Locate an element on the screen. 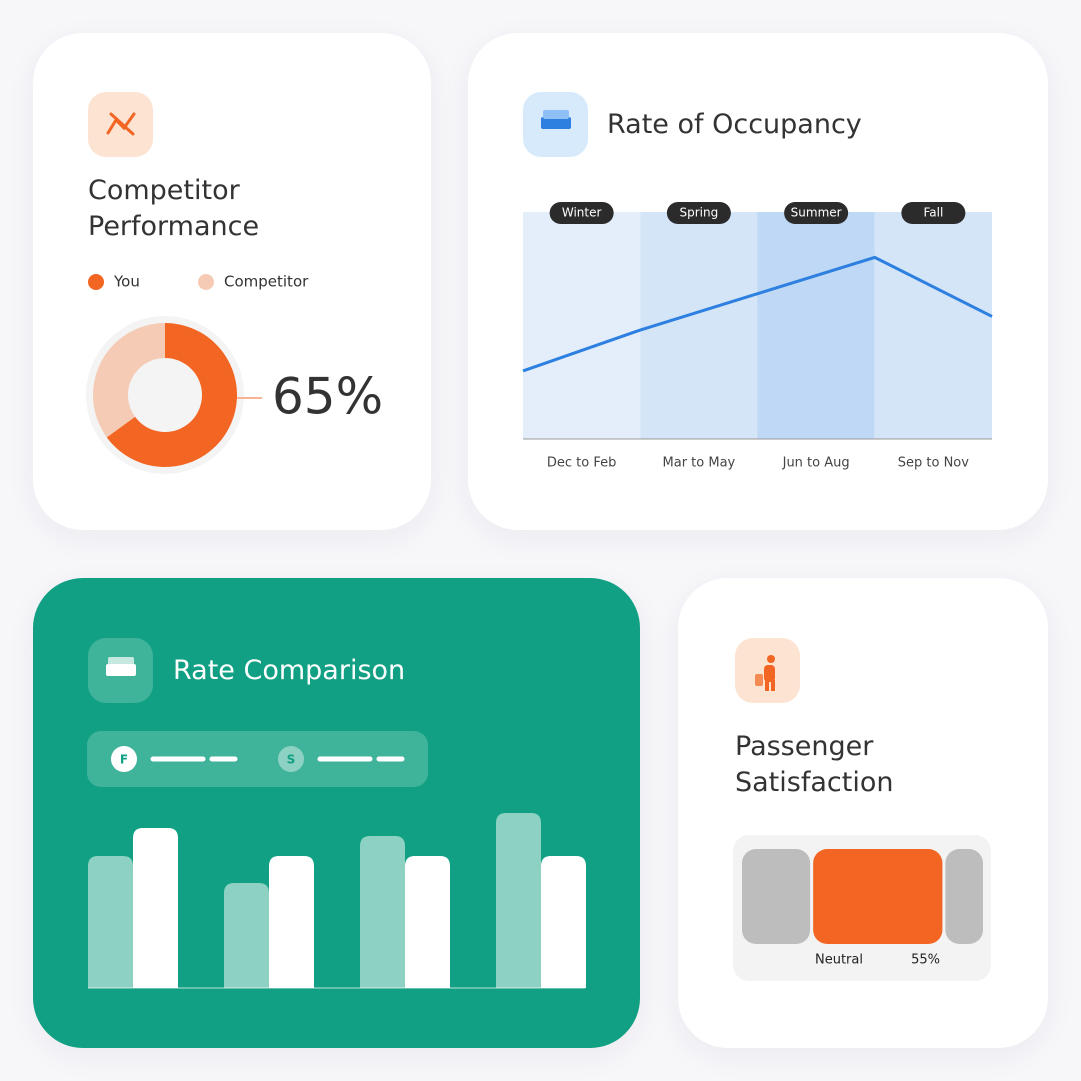 The image size is (1081, 1081). segment-label: Neutral is located at coordinates (839, 960).